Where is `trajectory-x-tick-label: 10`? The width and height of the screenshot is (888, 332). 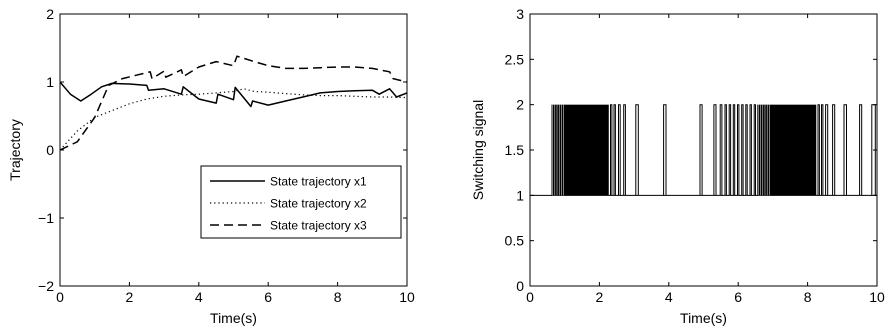 trajectory-x-tick-label: 10 is located at coordinates (407, 297).